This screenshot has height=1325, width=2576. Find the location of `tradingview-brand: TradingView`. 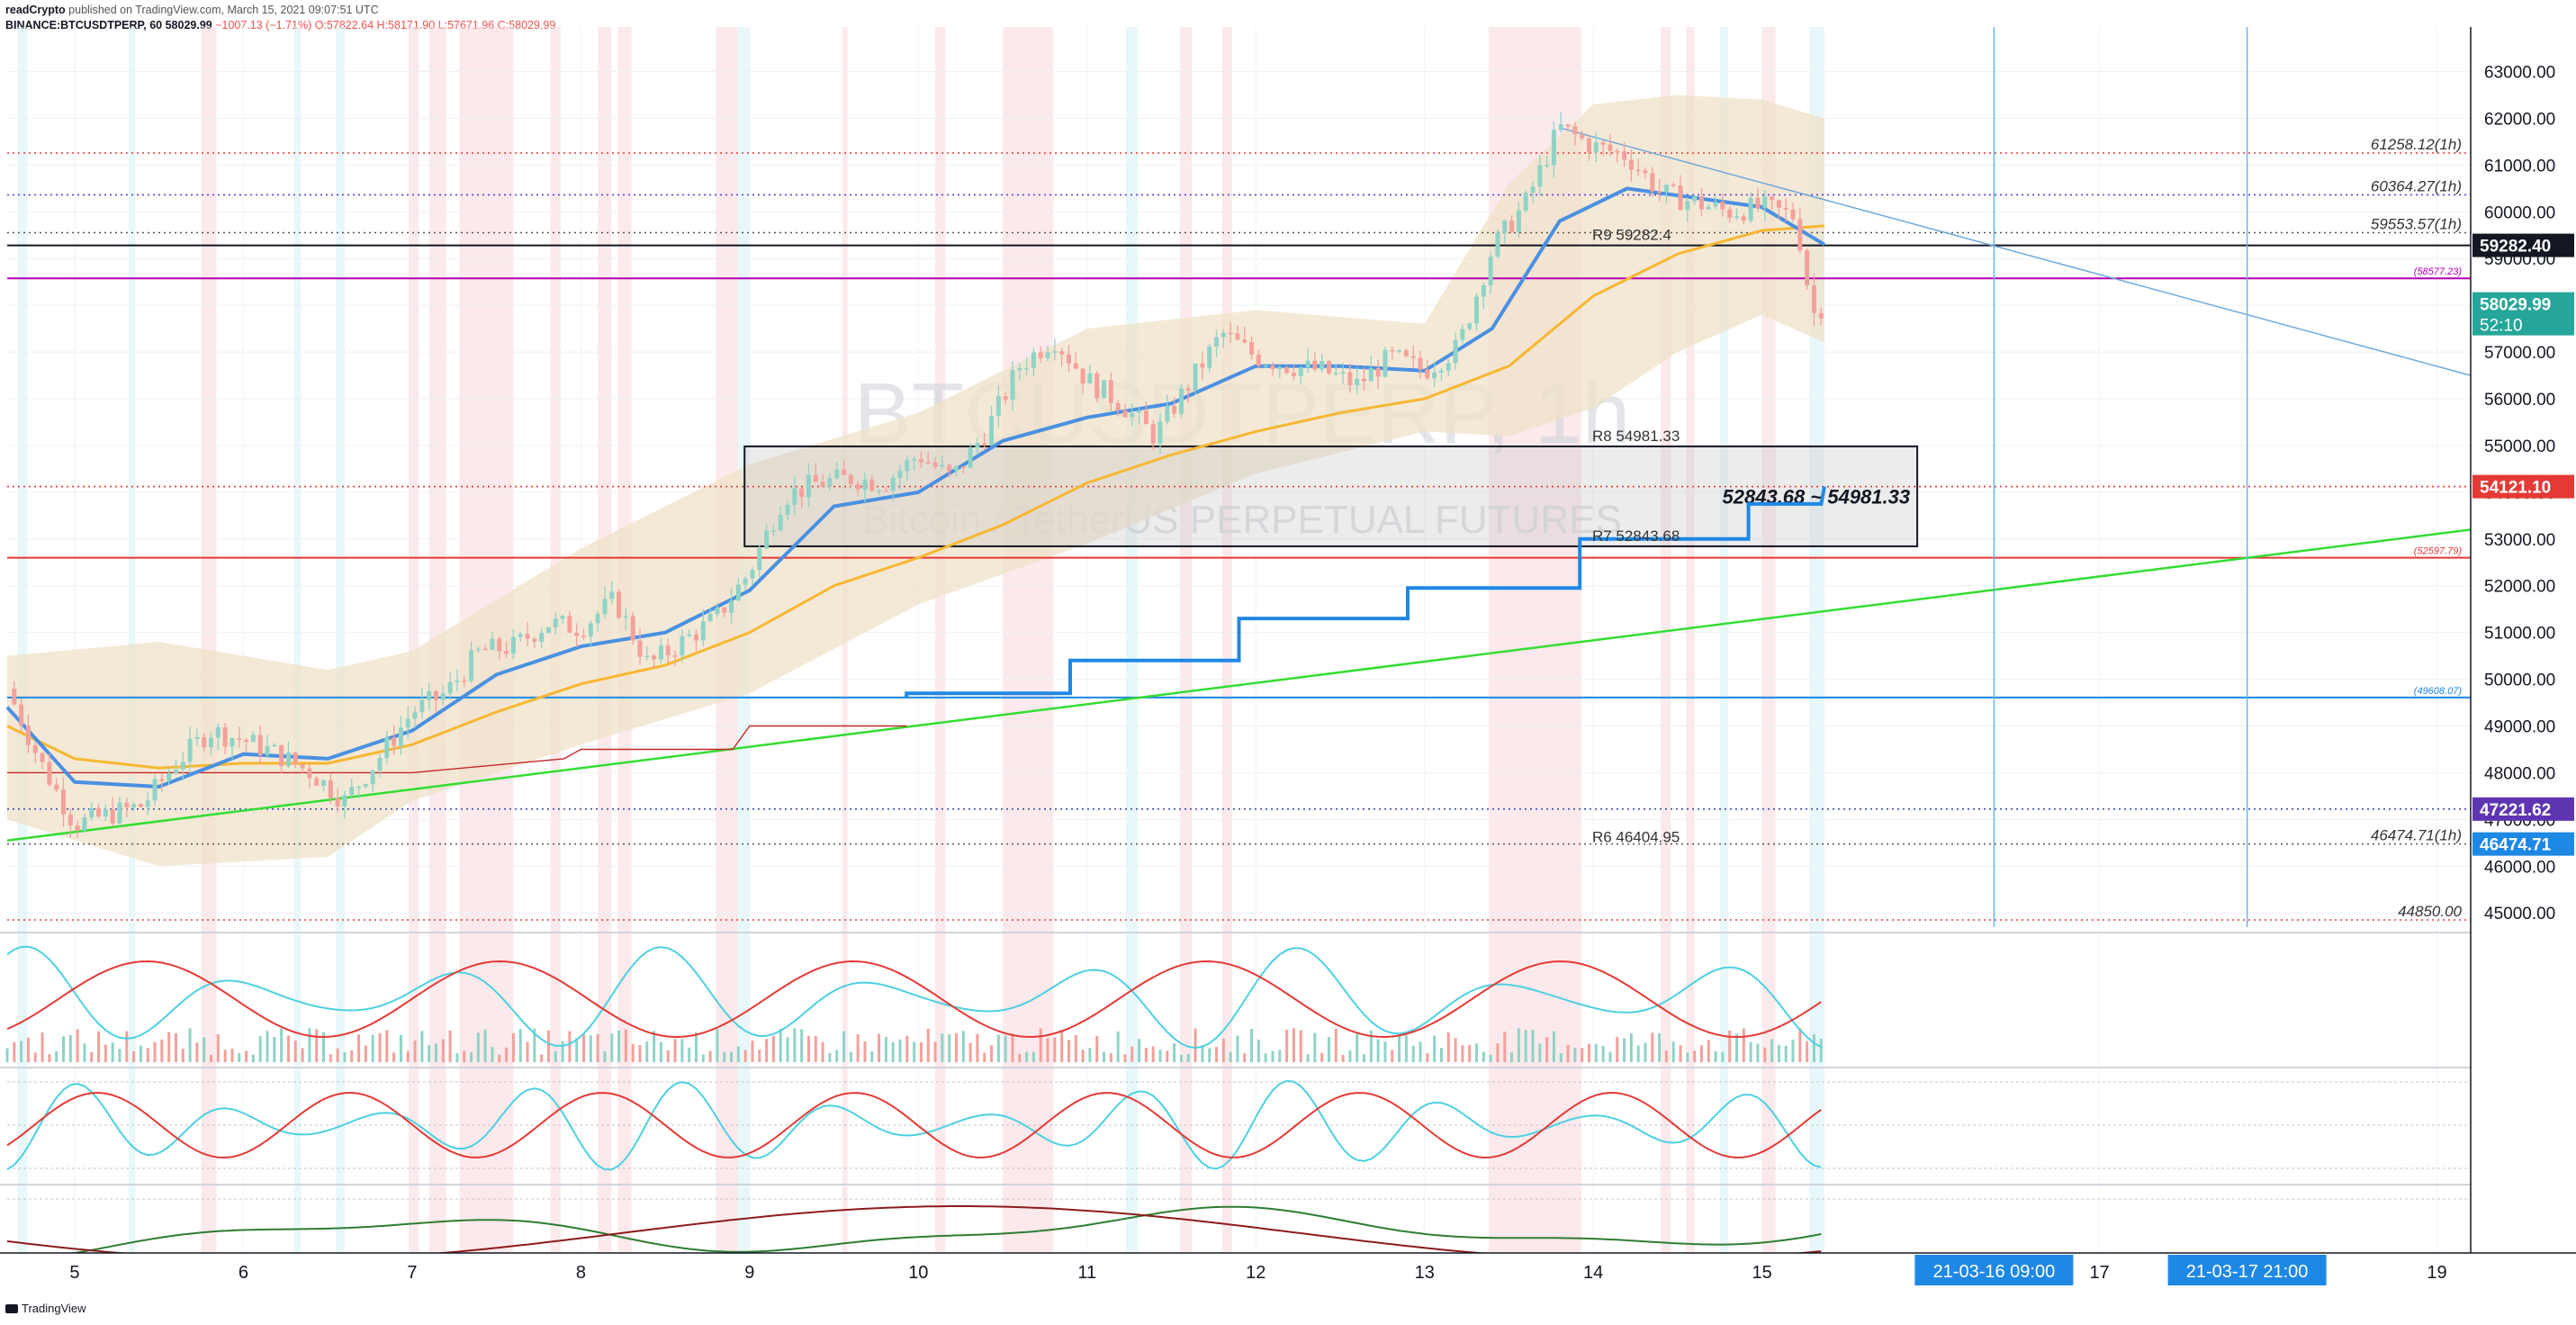

tradingview-brand: TradingView is located at coordinates (54, 1308).